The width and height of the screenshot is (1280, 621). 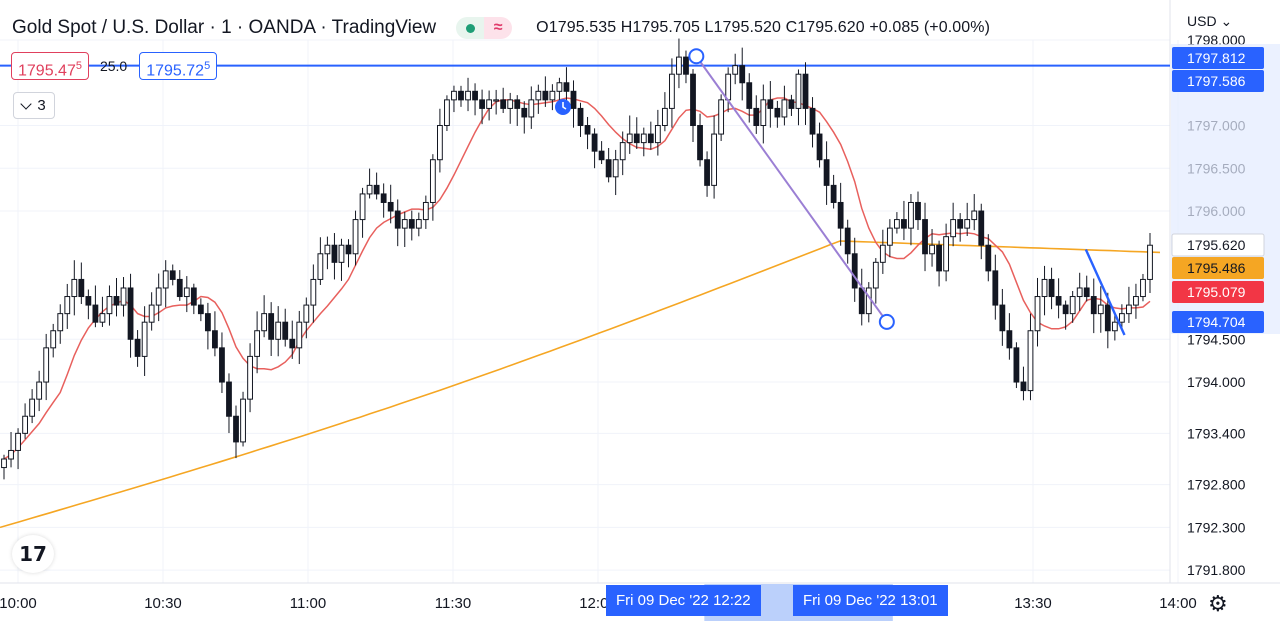 I want to click on approx-icon: ≈, so click(x=498, y=28).